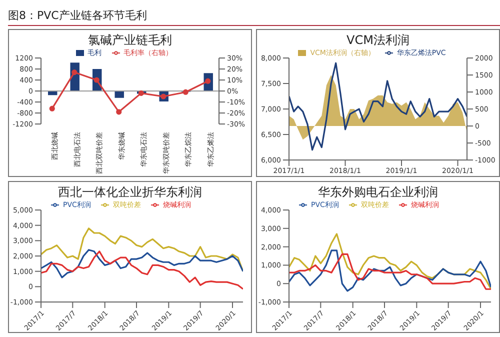 The width and height of the screenshot is (500, 337). I want to click on chart-title: 华东外购电石企业利润, so click(378, 192).